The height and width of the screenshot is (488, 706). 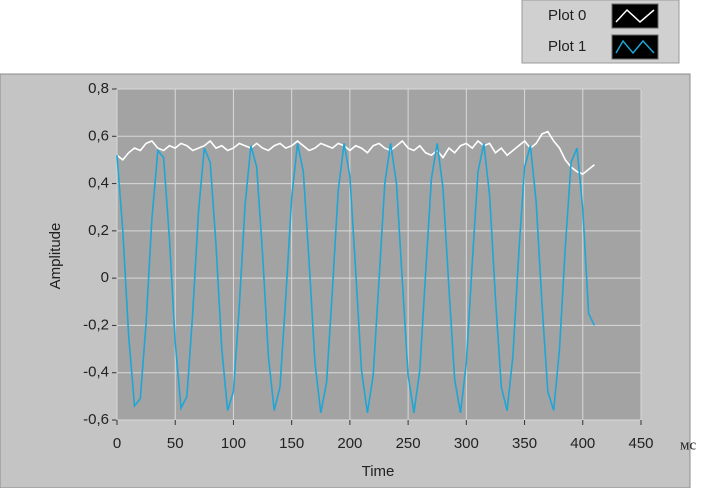 What do you see at coordinates (355, 153) in the screenshot?
I see `series-line` at bounding box center [355, 153].